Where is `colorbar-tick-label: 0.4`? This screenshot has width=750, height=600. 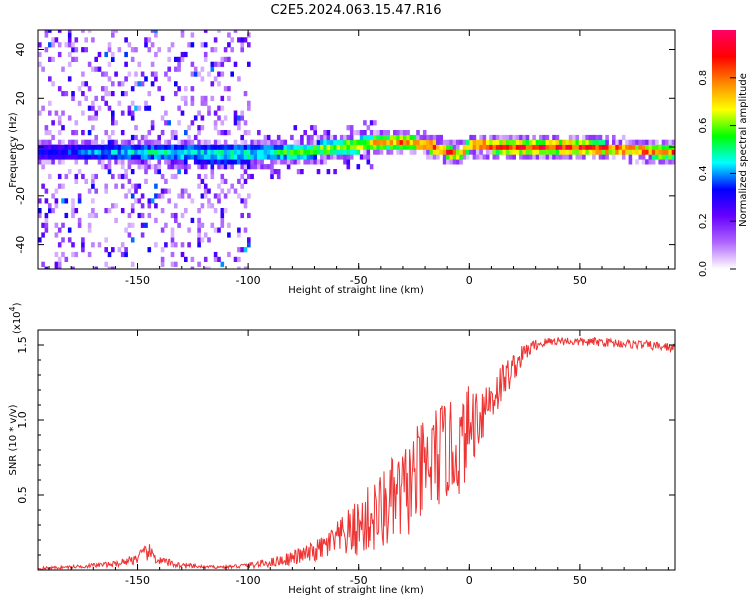 colorbar-tick-label: 0.4 is located at coordinates (703, 173).